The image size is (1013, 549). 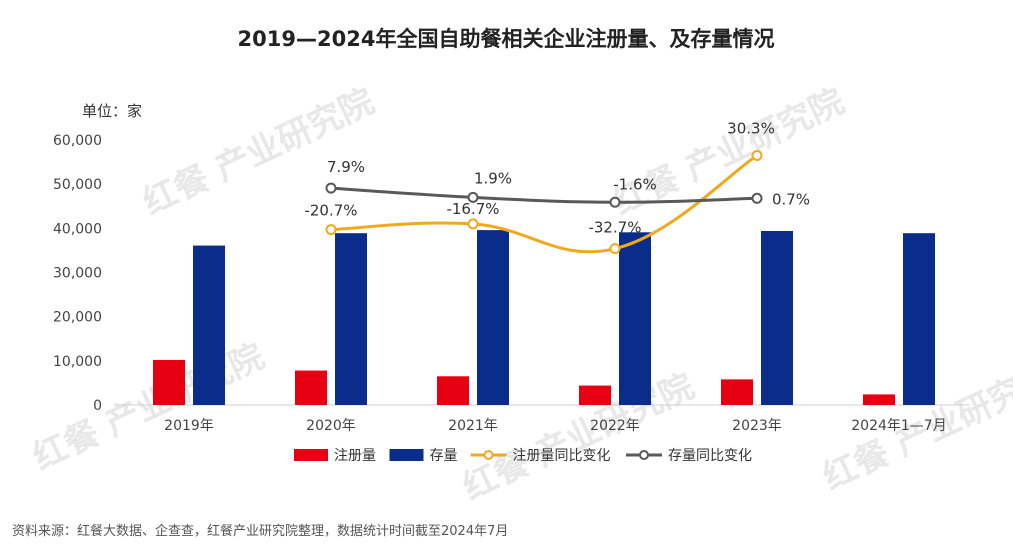 I want to click on source-note: 资料来源：红餐大数据、企查查，红餐产业研究院整理，数据统计时间截至2024年7月, so click(x=260, y=531).